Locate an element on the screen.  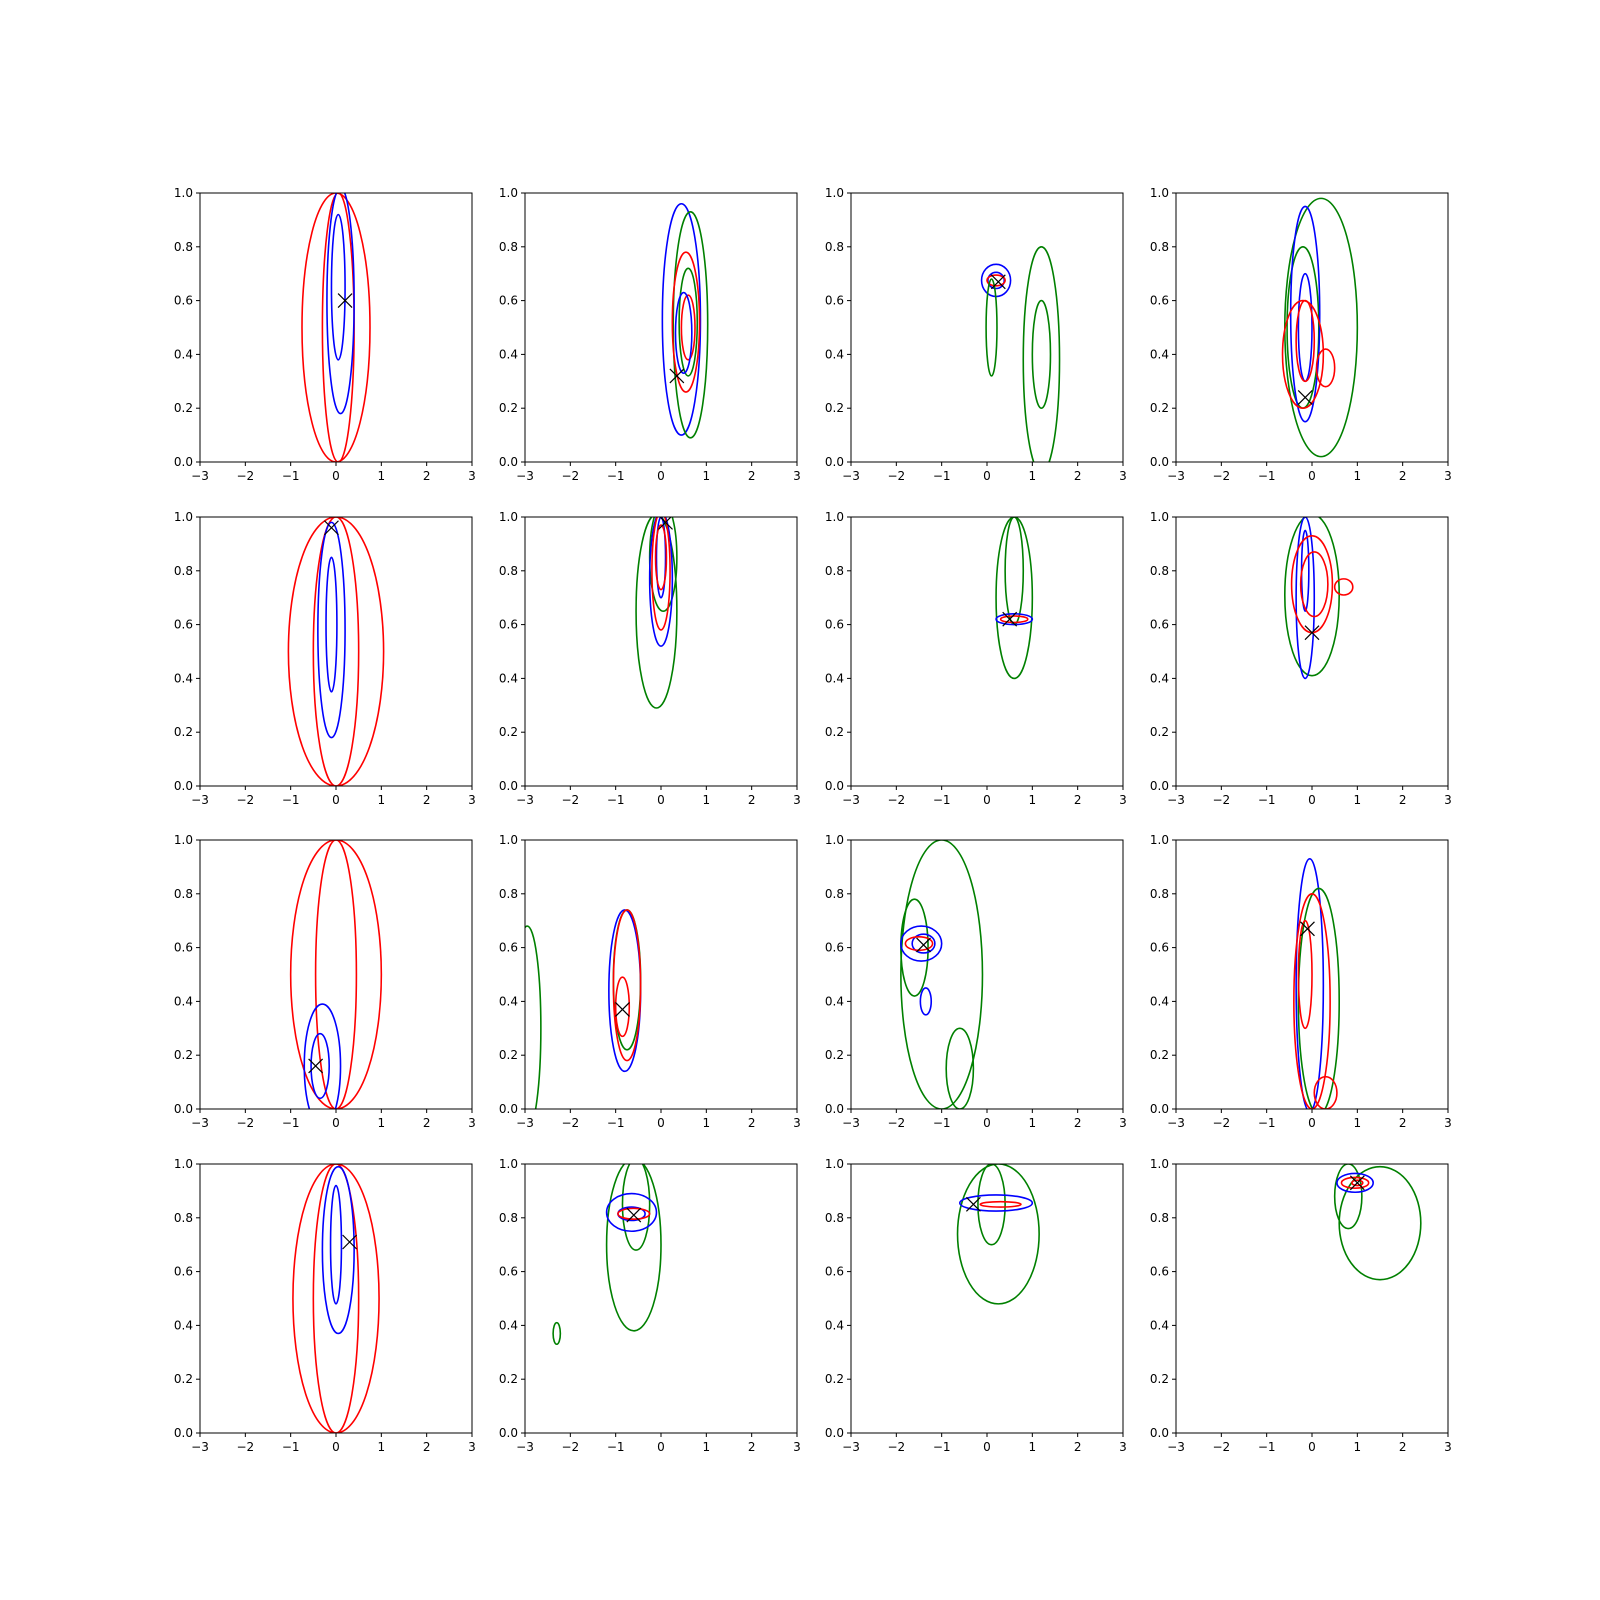
subplot-r1-c3: −3 −2 −1 0 1 2 3 0.0 0.2 0.4 0.6 0.8 1.0 is located at coordinates (1301, 658).